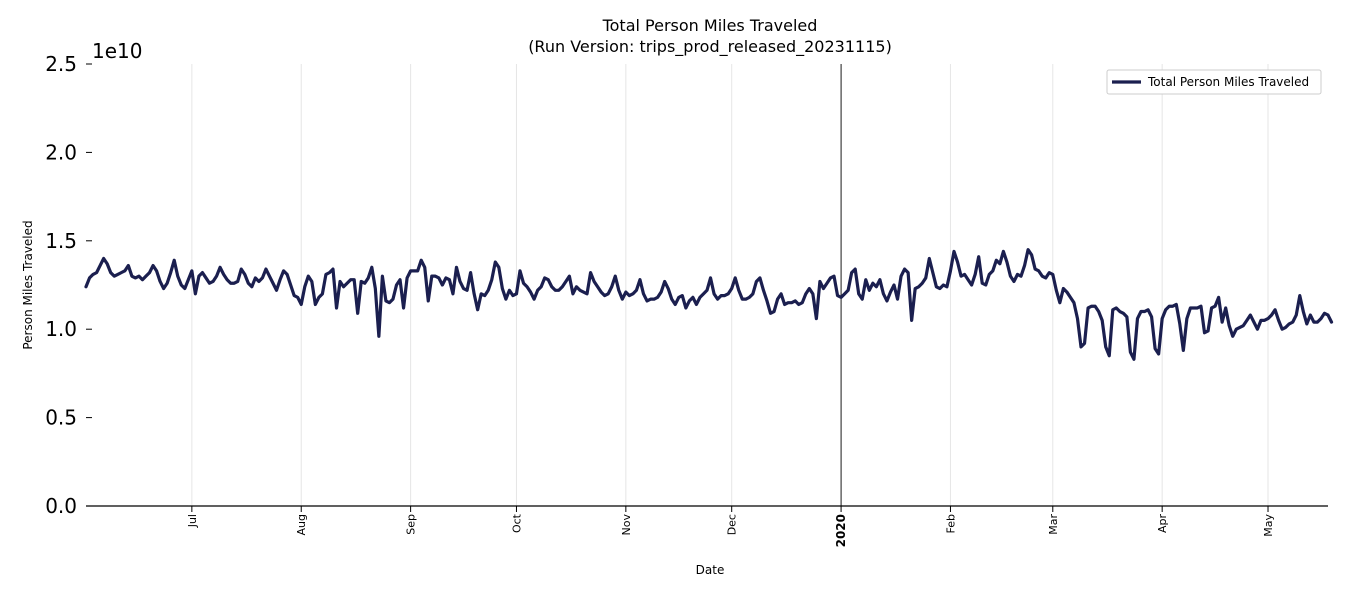  What do you see at coordinates (28, 284) in the screenshot?
I see `y-axis-label: Person Miles Traveled` at bounding box center [28, 284].